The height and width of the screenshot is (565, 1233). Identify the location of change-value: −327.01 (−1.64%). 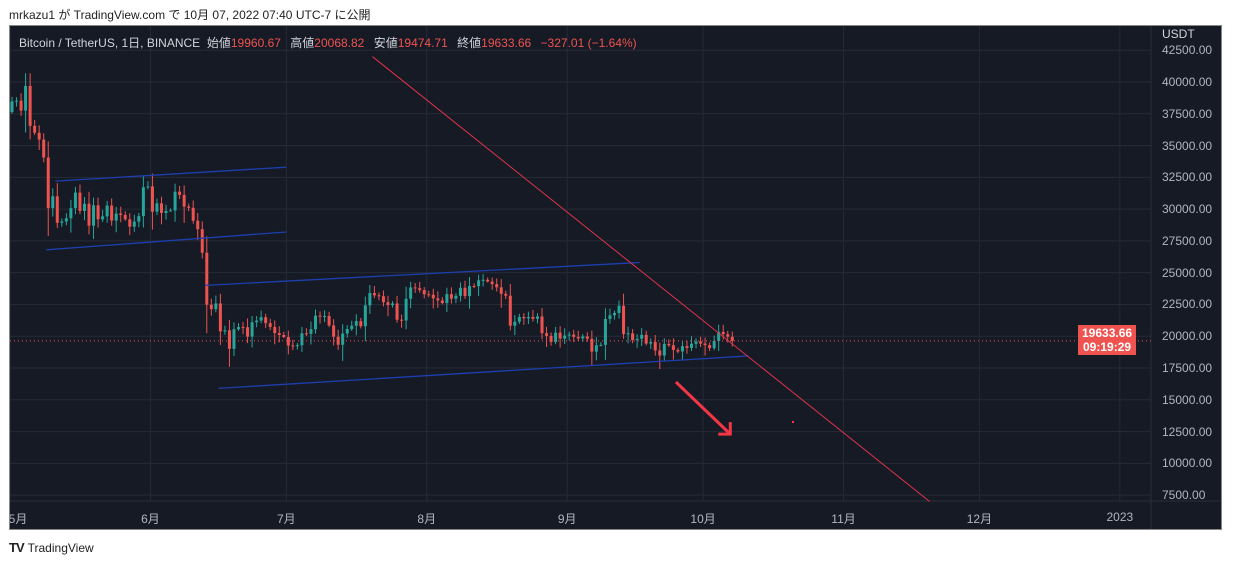
(588, 43).